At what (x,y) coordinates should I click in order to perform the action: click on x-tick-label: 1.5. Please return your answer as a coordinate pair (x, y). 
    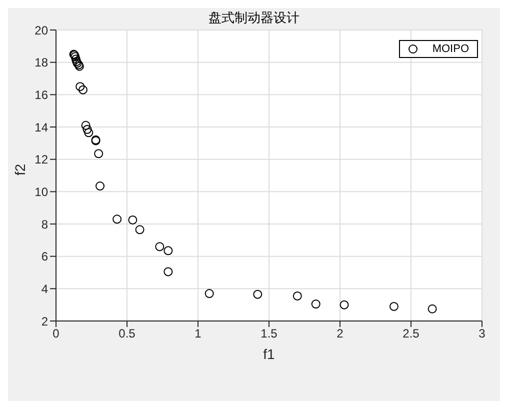
    Looking at the image, I should click on (269, 333).